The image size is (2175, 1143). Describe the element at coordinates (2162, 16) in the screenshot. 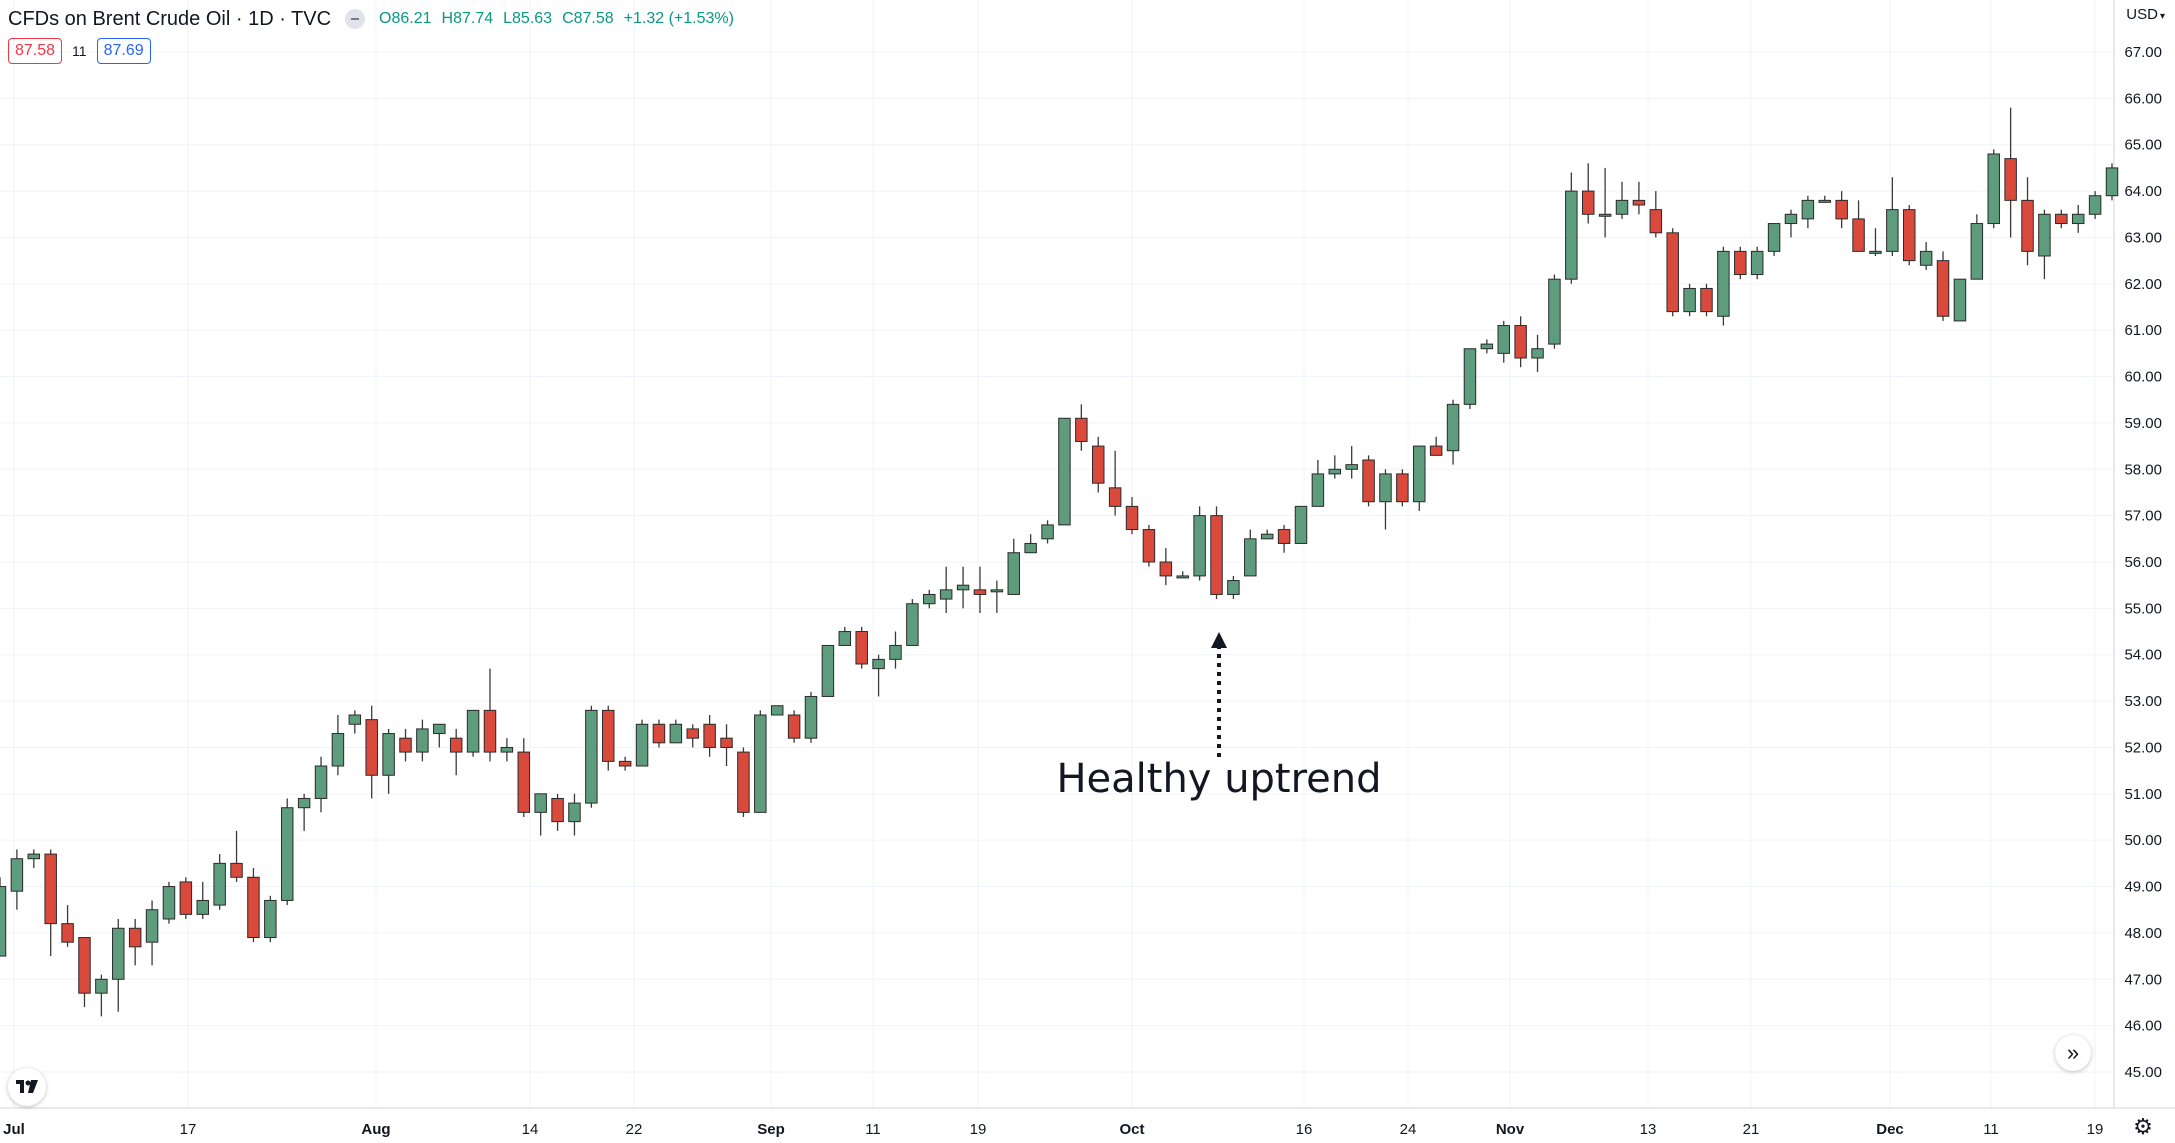

I see `chevron-down-icon: ▾` at that location.